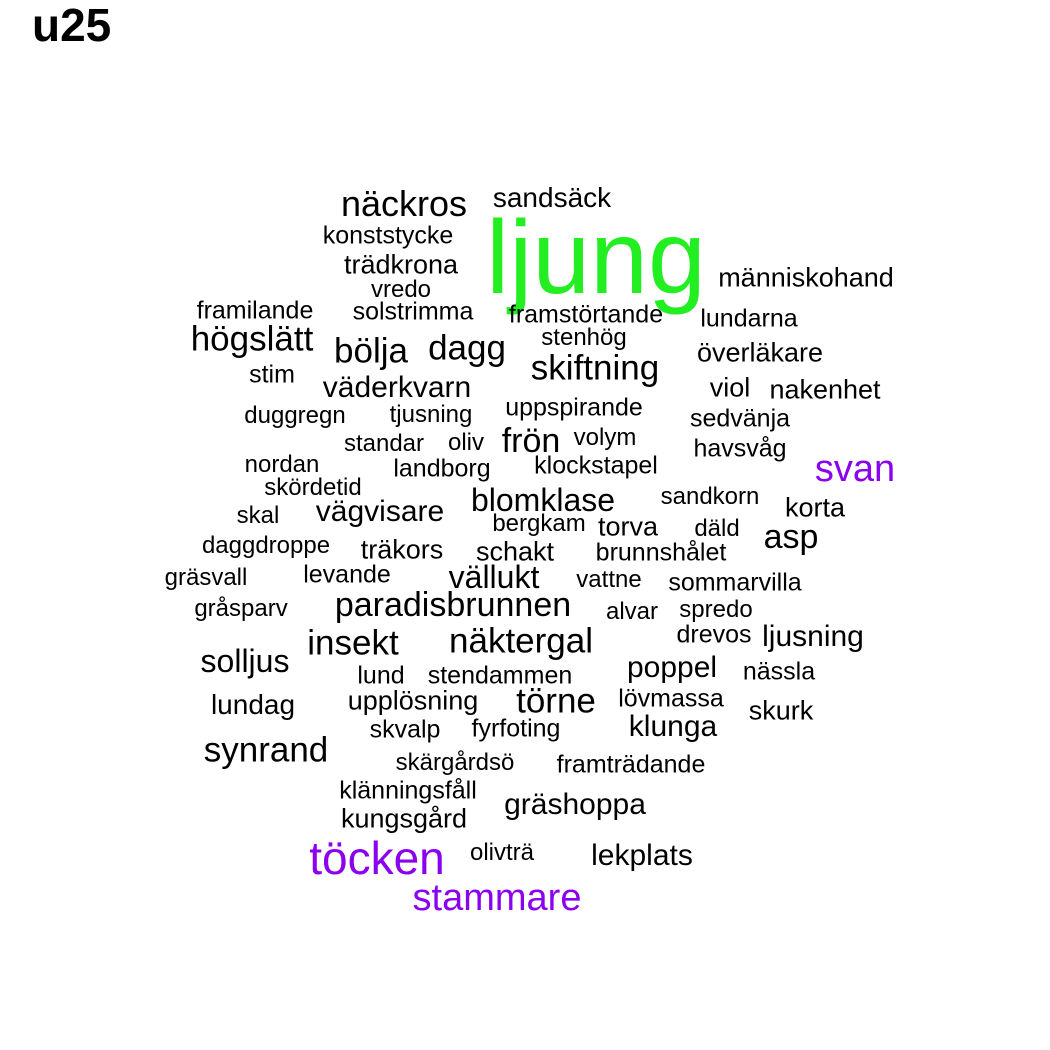 The image size is (1050, 1050). What do you see at coordinates (628, 526) in the screenshot?
I see `cloud-word: torva` at bounding box center [628, 526].